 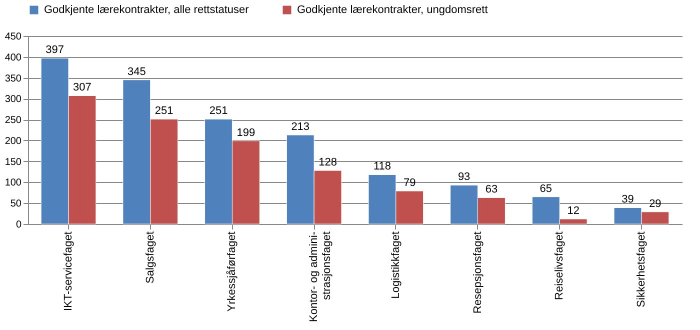 I want to click on x-tick-label: IKT-servicefaget, so click(x=68, y=271).